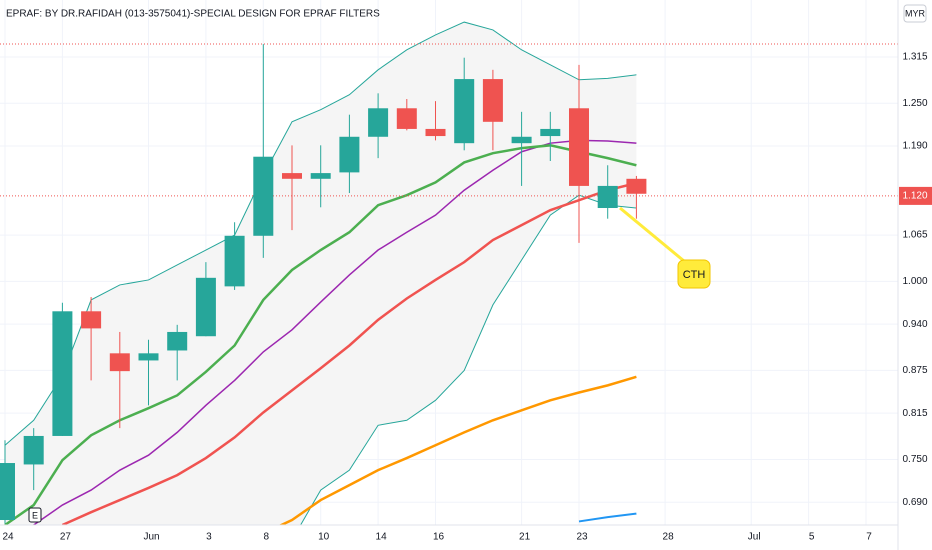  Describe the element at coordinates (914, 57) in the screenshot. I see `y-tick-label: 1.315` at that location.